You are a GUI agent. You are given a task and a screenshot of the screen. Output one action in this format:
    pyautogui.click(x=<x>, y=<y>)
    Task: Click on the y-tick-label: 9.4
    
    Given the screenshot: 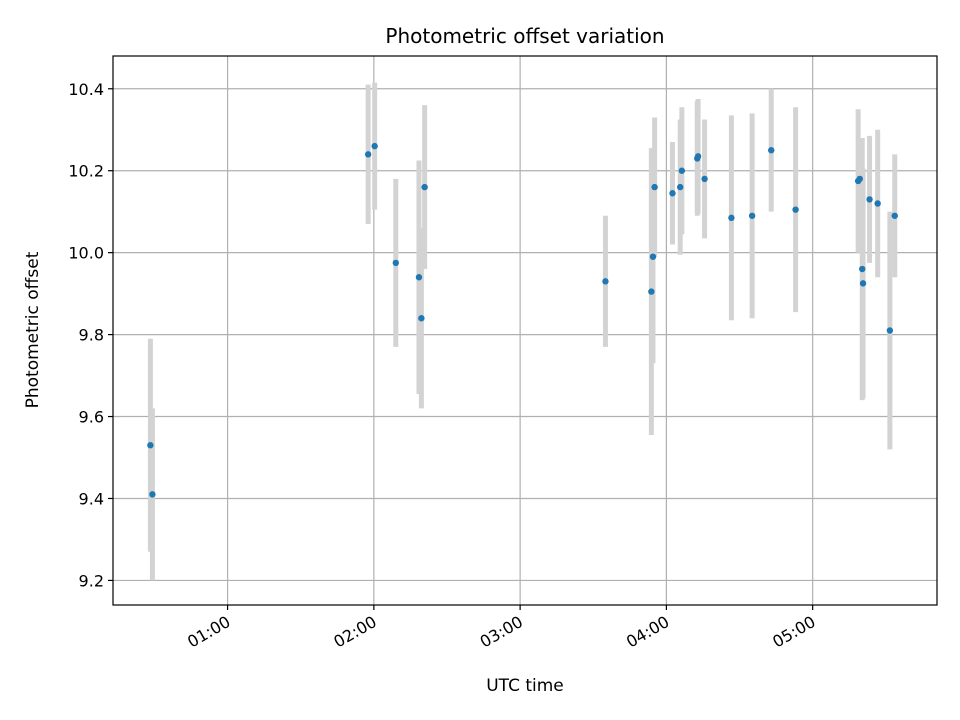 What is the action you would take?
    pyautogui.click(x=91, y=498)
    